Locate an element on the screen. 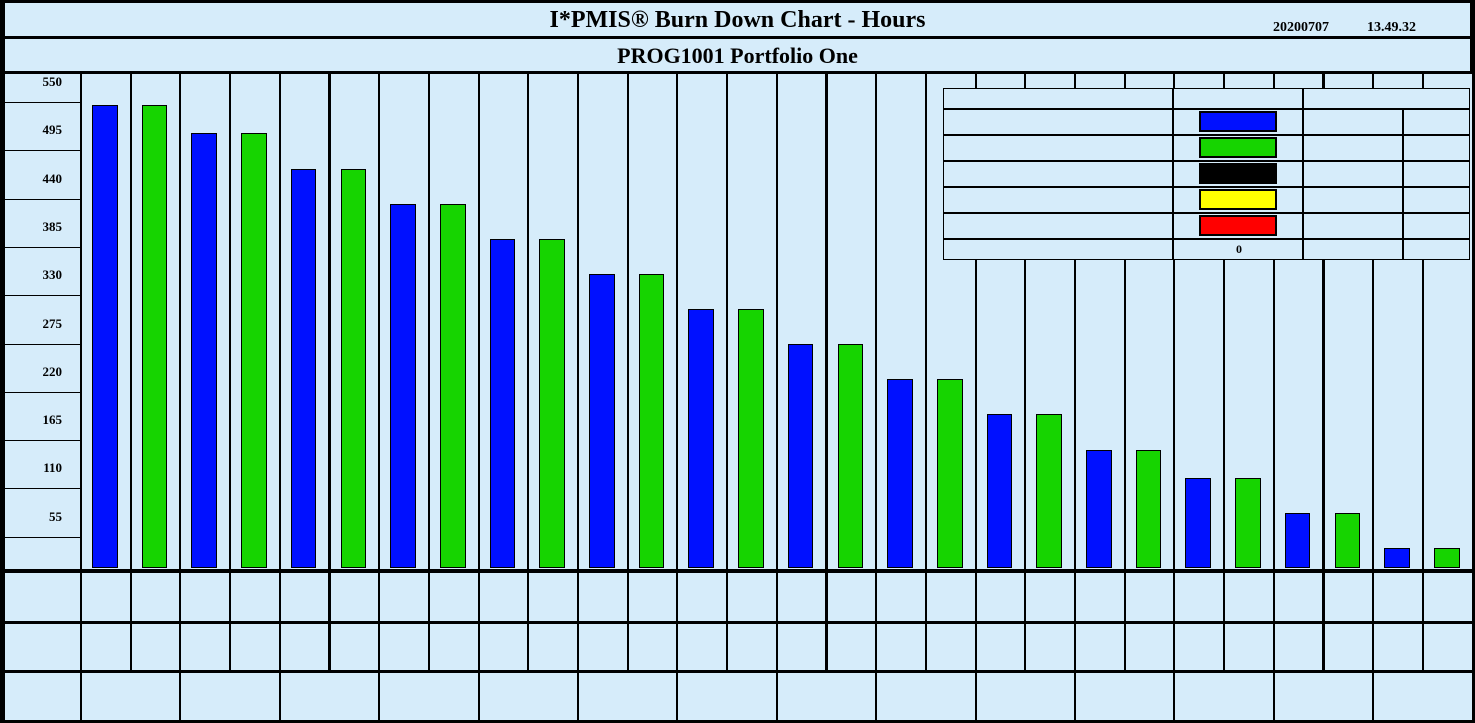 This screenshot has height=723, width=1475. y-tick-value: 440 is located at coordinates (52, 178).